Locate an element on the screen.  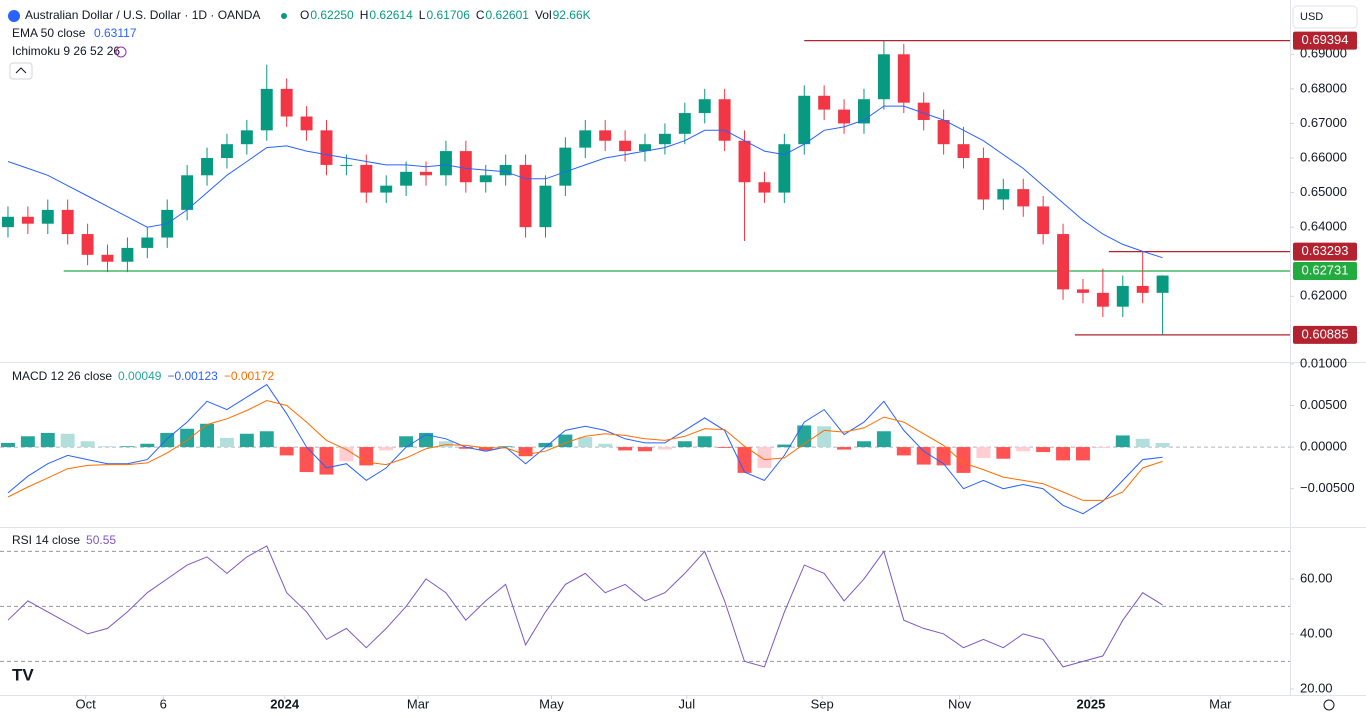
x-tick-label: May is located at coordinates (551, 703).